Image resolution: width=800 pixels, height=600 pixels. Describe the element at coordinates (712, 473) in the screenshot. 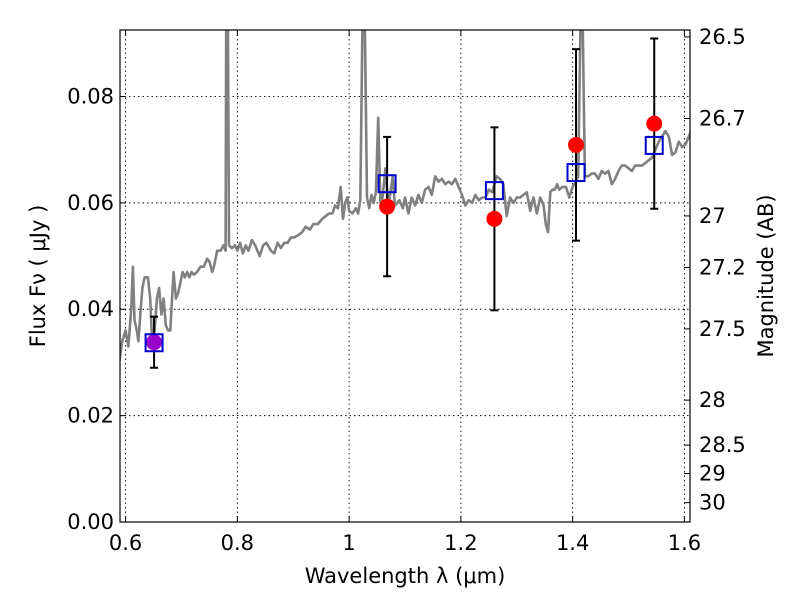

I see `mag-tick-label: 29` at that location.